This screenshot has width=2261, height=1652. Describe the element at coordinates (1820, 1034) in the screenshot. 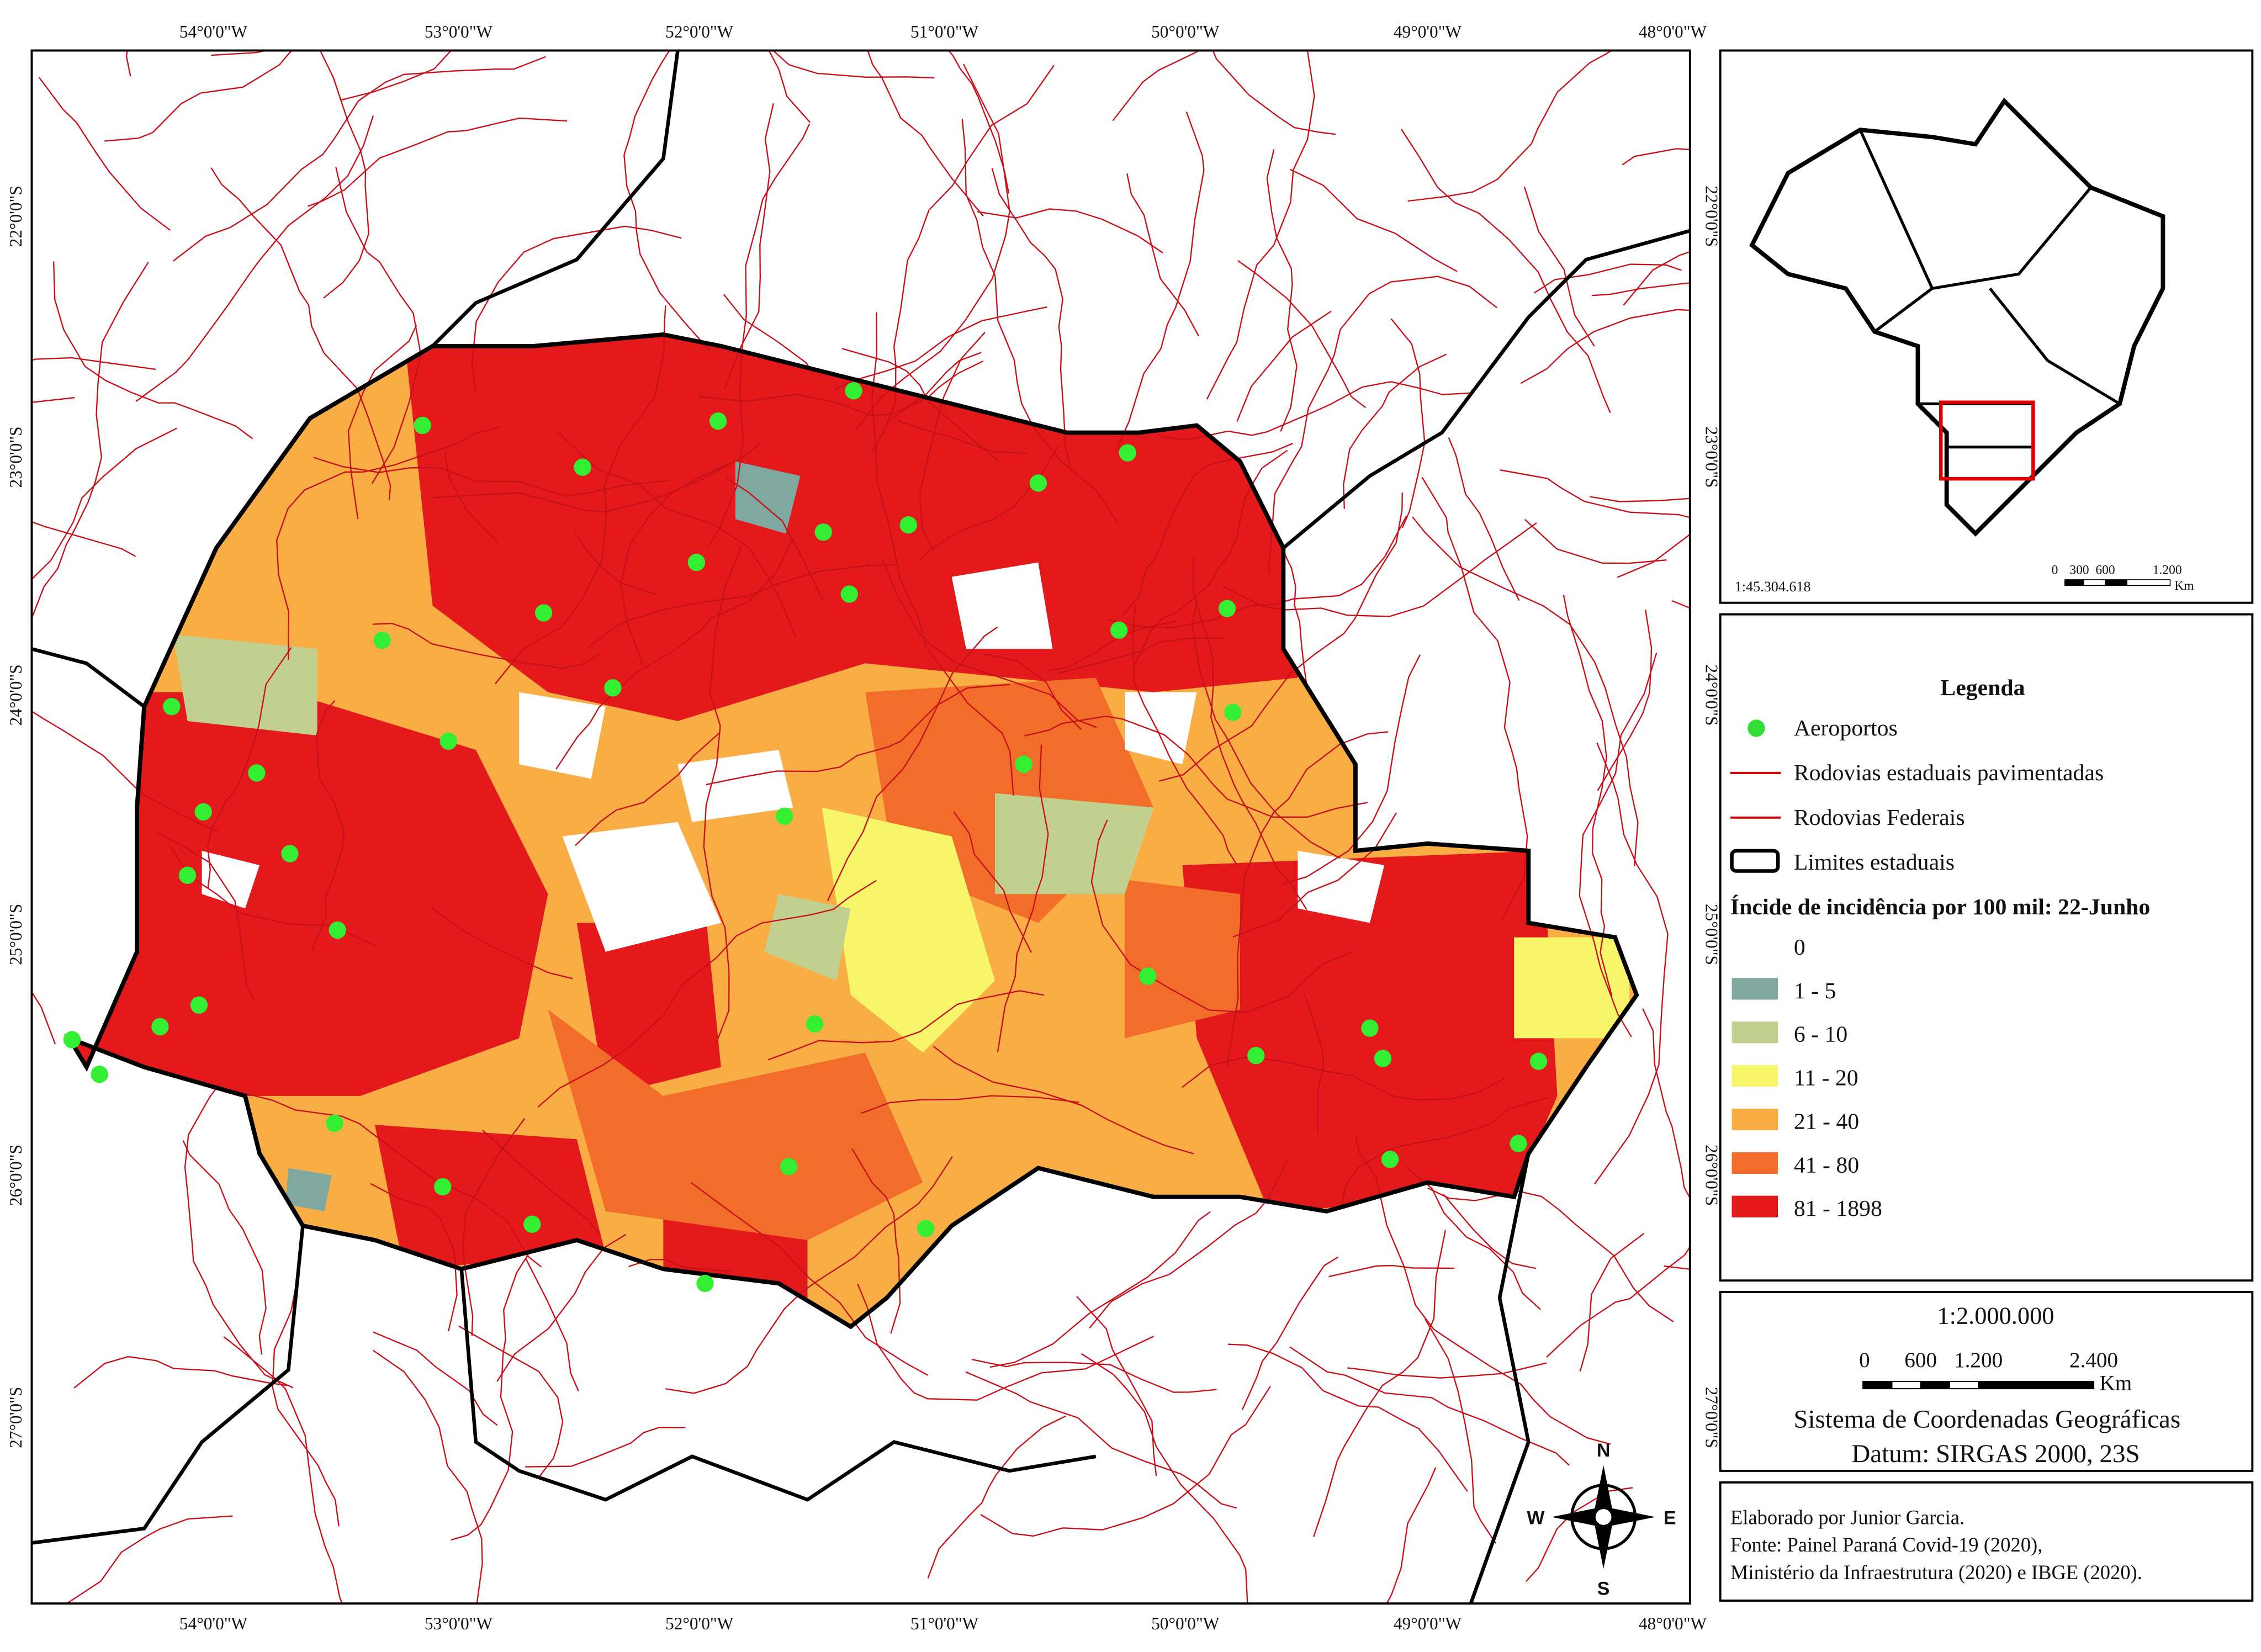

I see `class-label: 6 - 10` at that location.